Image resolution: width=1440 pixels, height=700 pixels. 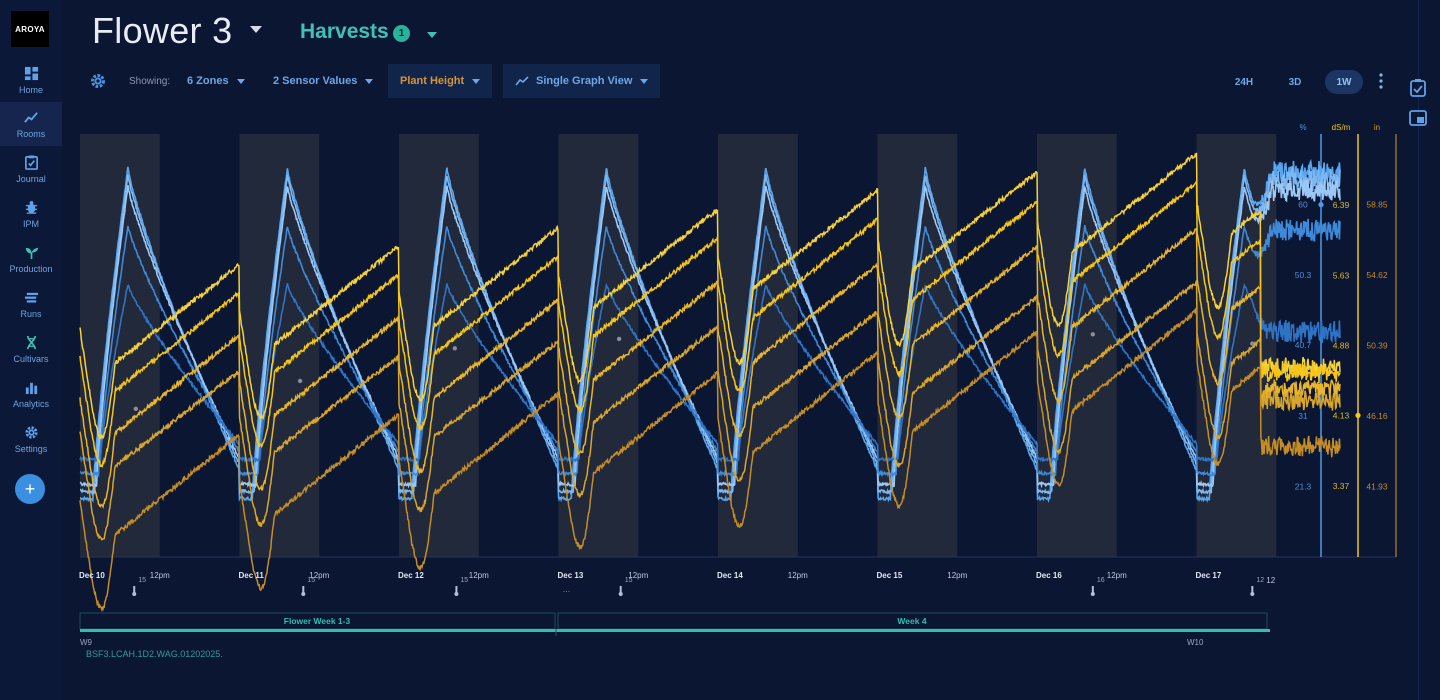 I want to click on axis-tick-label: 40.7, so click(x=1303, y=345).